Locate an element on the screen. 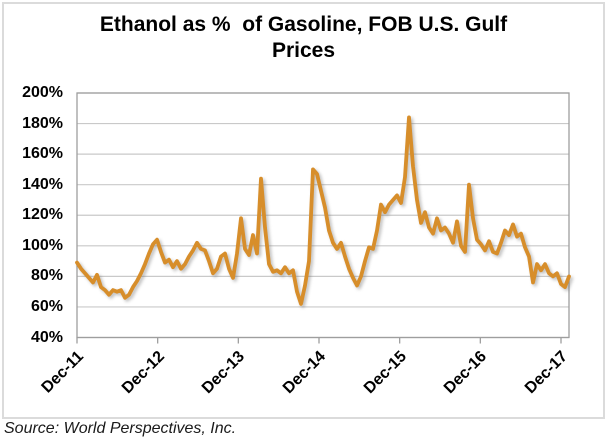 This screenshot has width=607, height=447. y-axis-label: 40% is located at coordinates (46, 337).